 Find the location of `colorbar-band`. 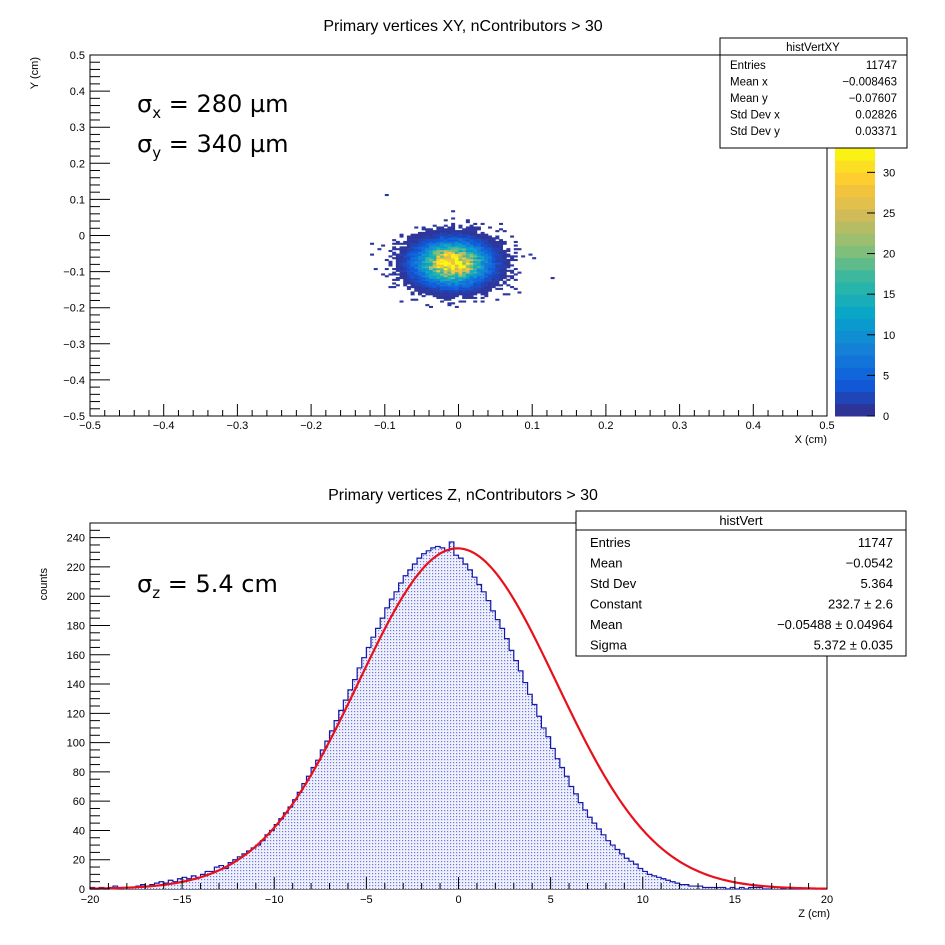

colorbar-band is located at coordinates (855, 166).